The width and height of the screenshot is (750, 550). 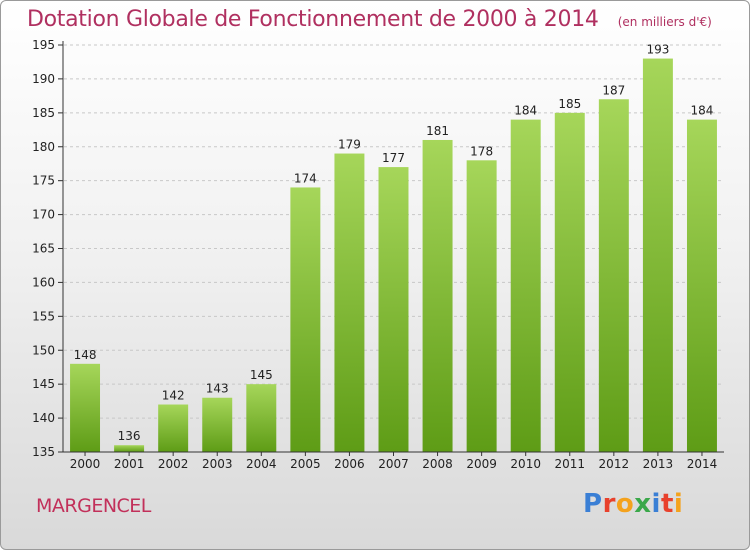 I want to click on y-tick-label: 195, so click(x=43, y=45).